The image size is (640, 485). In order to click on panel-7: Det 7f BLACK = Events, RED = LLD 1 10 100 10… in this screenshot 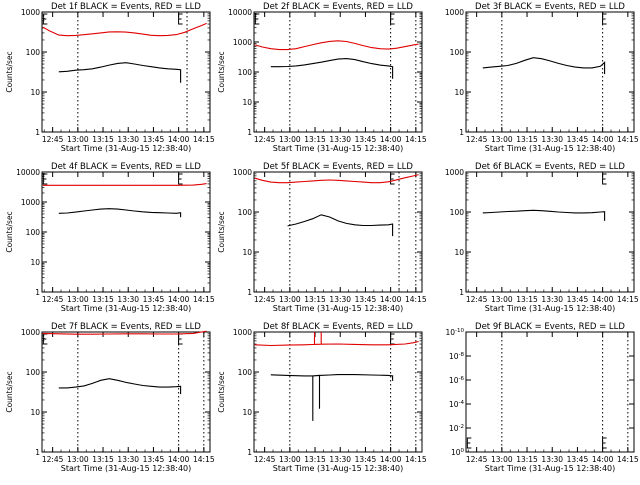, I will do `click(110, 397)`.